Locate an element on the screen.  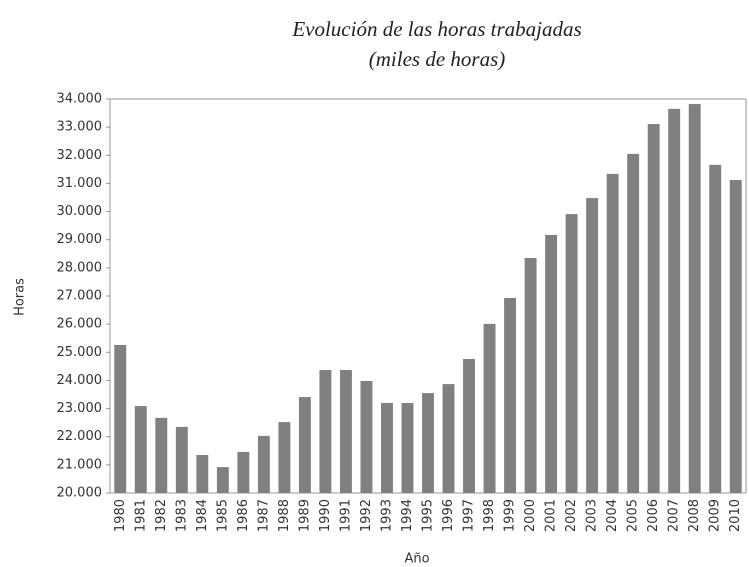
x-tick-label: 2009 is located at coordinates (715, 515).